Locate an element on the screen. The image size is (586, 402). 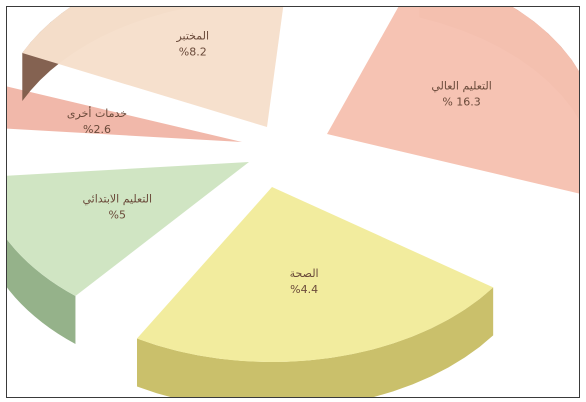
pie-slice-value-2: %4.4 is located at coordinates (304, 289).